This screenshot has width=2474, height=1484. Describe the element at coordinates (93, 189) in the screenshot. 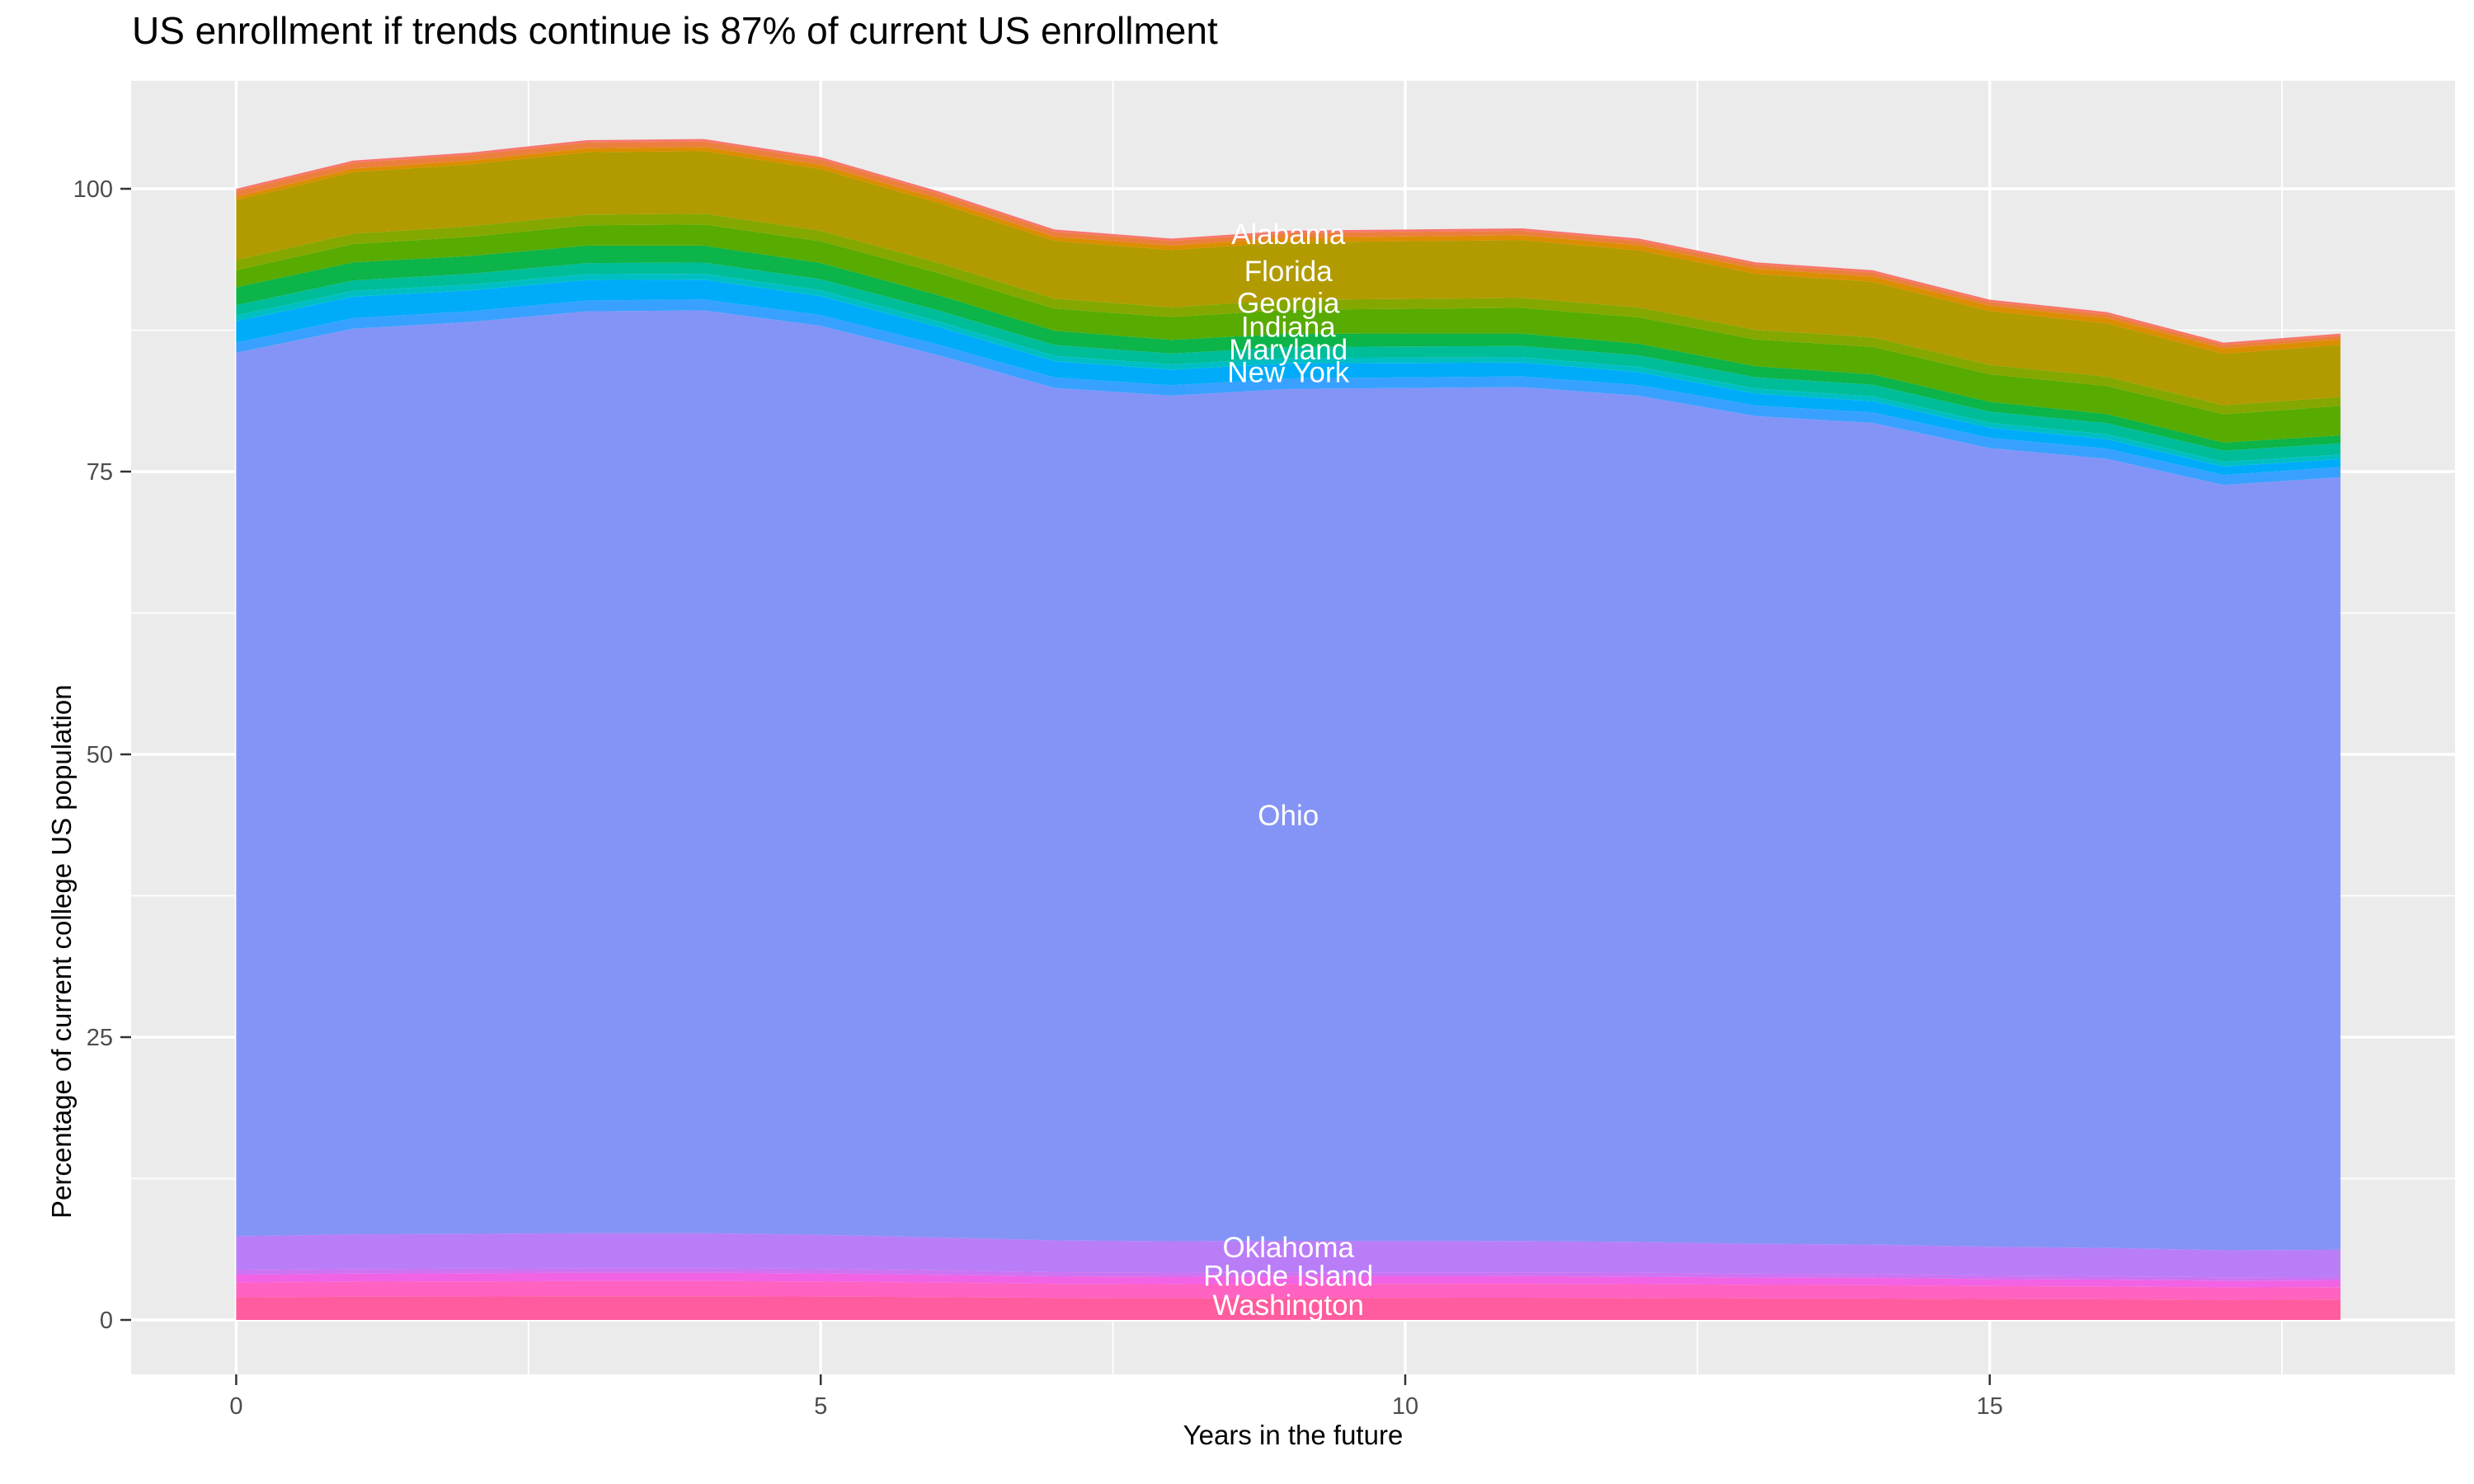

I see `y-tick-label: 100` at that location.